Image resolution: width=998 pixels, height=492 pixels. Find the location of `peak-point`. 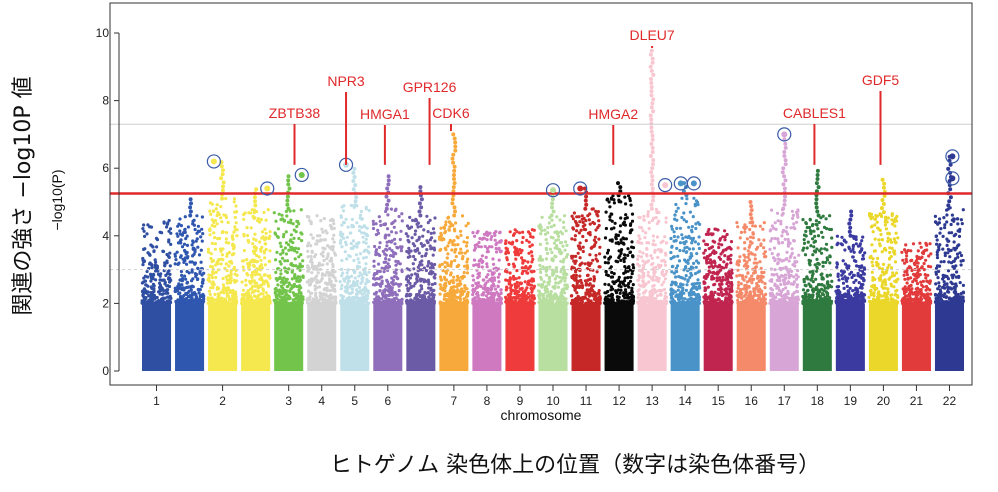

peak-point is located at coordinates (255, 205).